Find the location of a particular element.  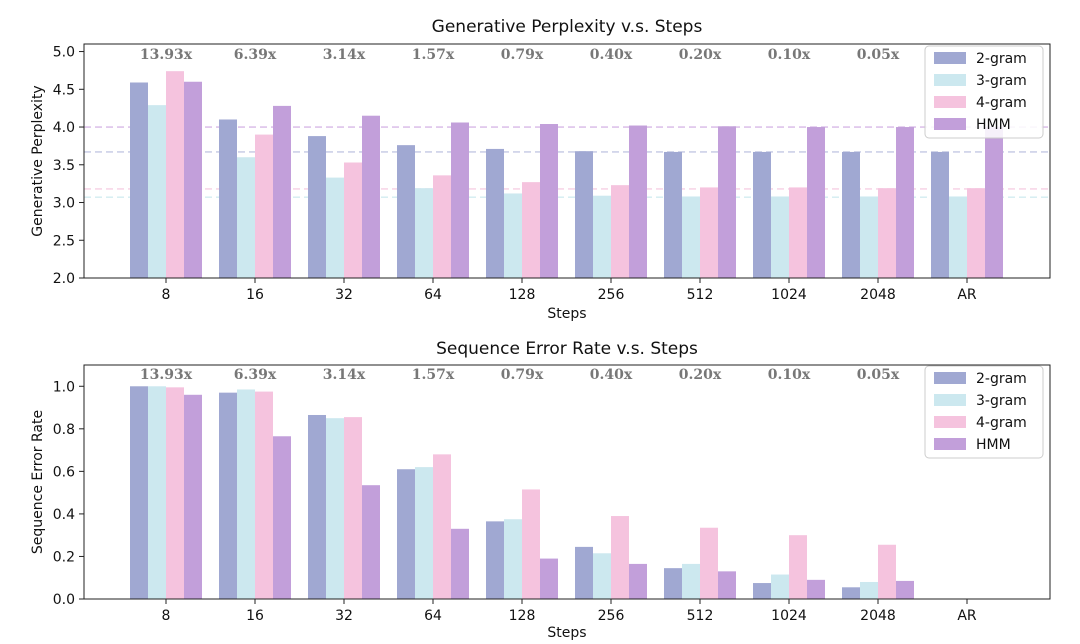

y-tick-label: 5.0 is located at coordinates (64, 53).